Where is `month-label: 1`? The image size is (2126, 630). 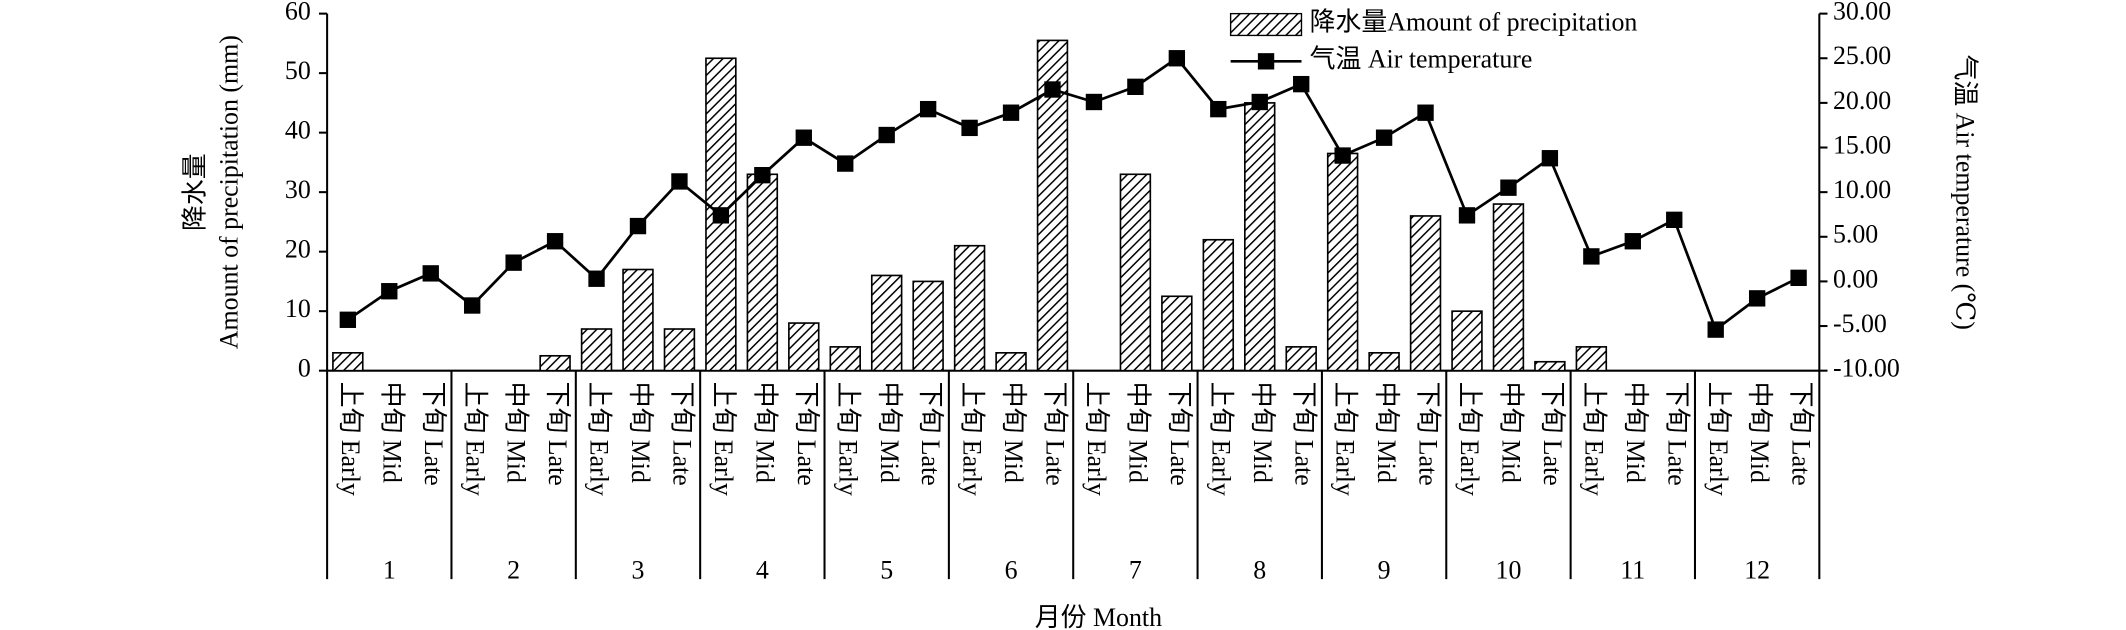 month-label: 1 is located at coordinates (389, 569).